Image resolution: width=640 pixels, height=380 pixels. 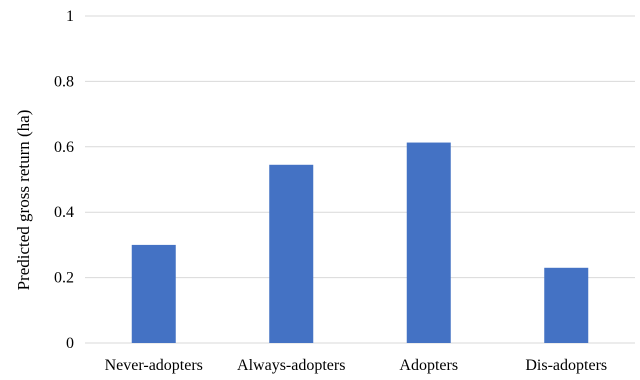 What do you see at coordinates (291, 365) in the screenshot?
I see `x-tick-label: Always-adopters` at bounding box center [291, 365].